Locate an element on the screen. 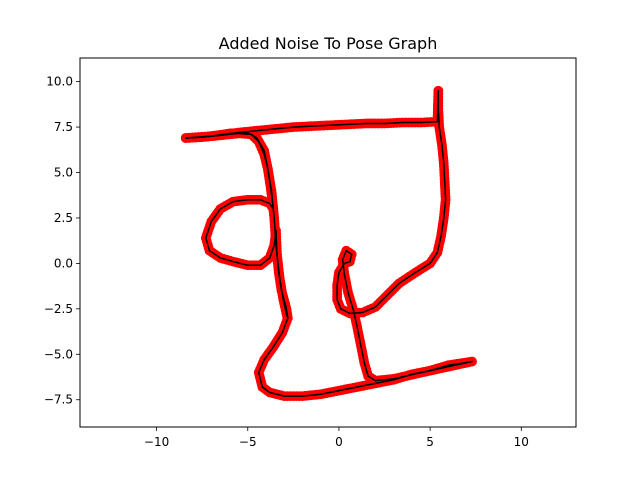 This screenshot has height=480, width=640. y-tick-label: 5.0 is located at coordinates (63, 173).